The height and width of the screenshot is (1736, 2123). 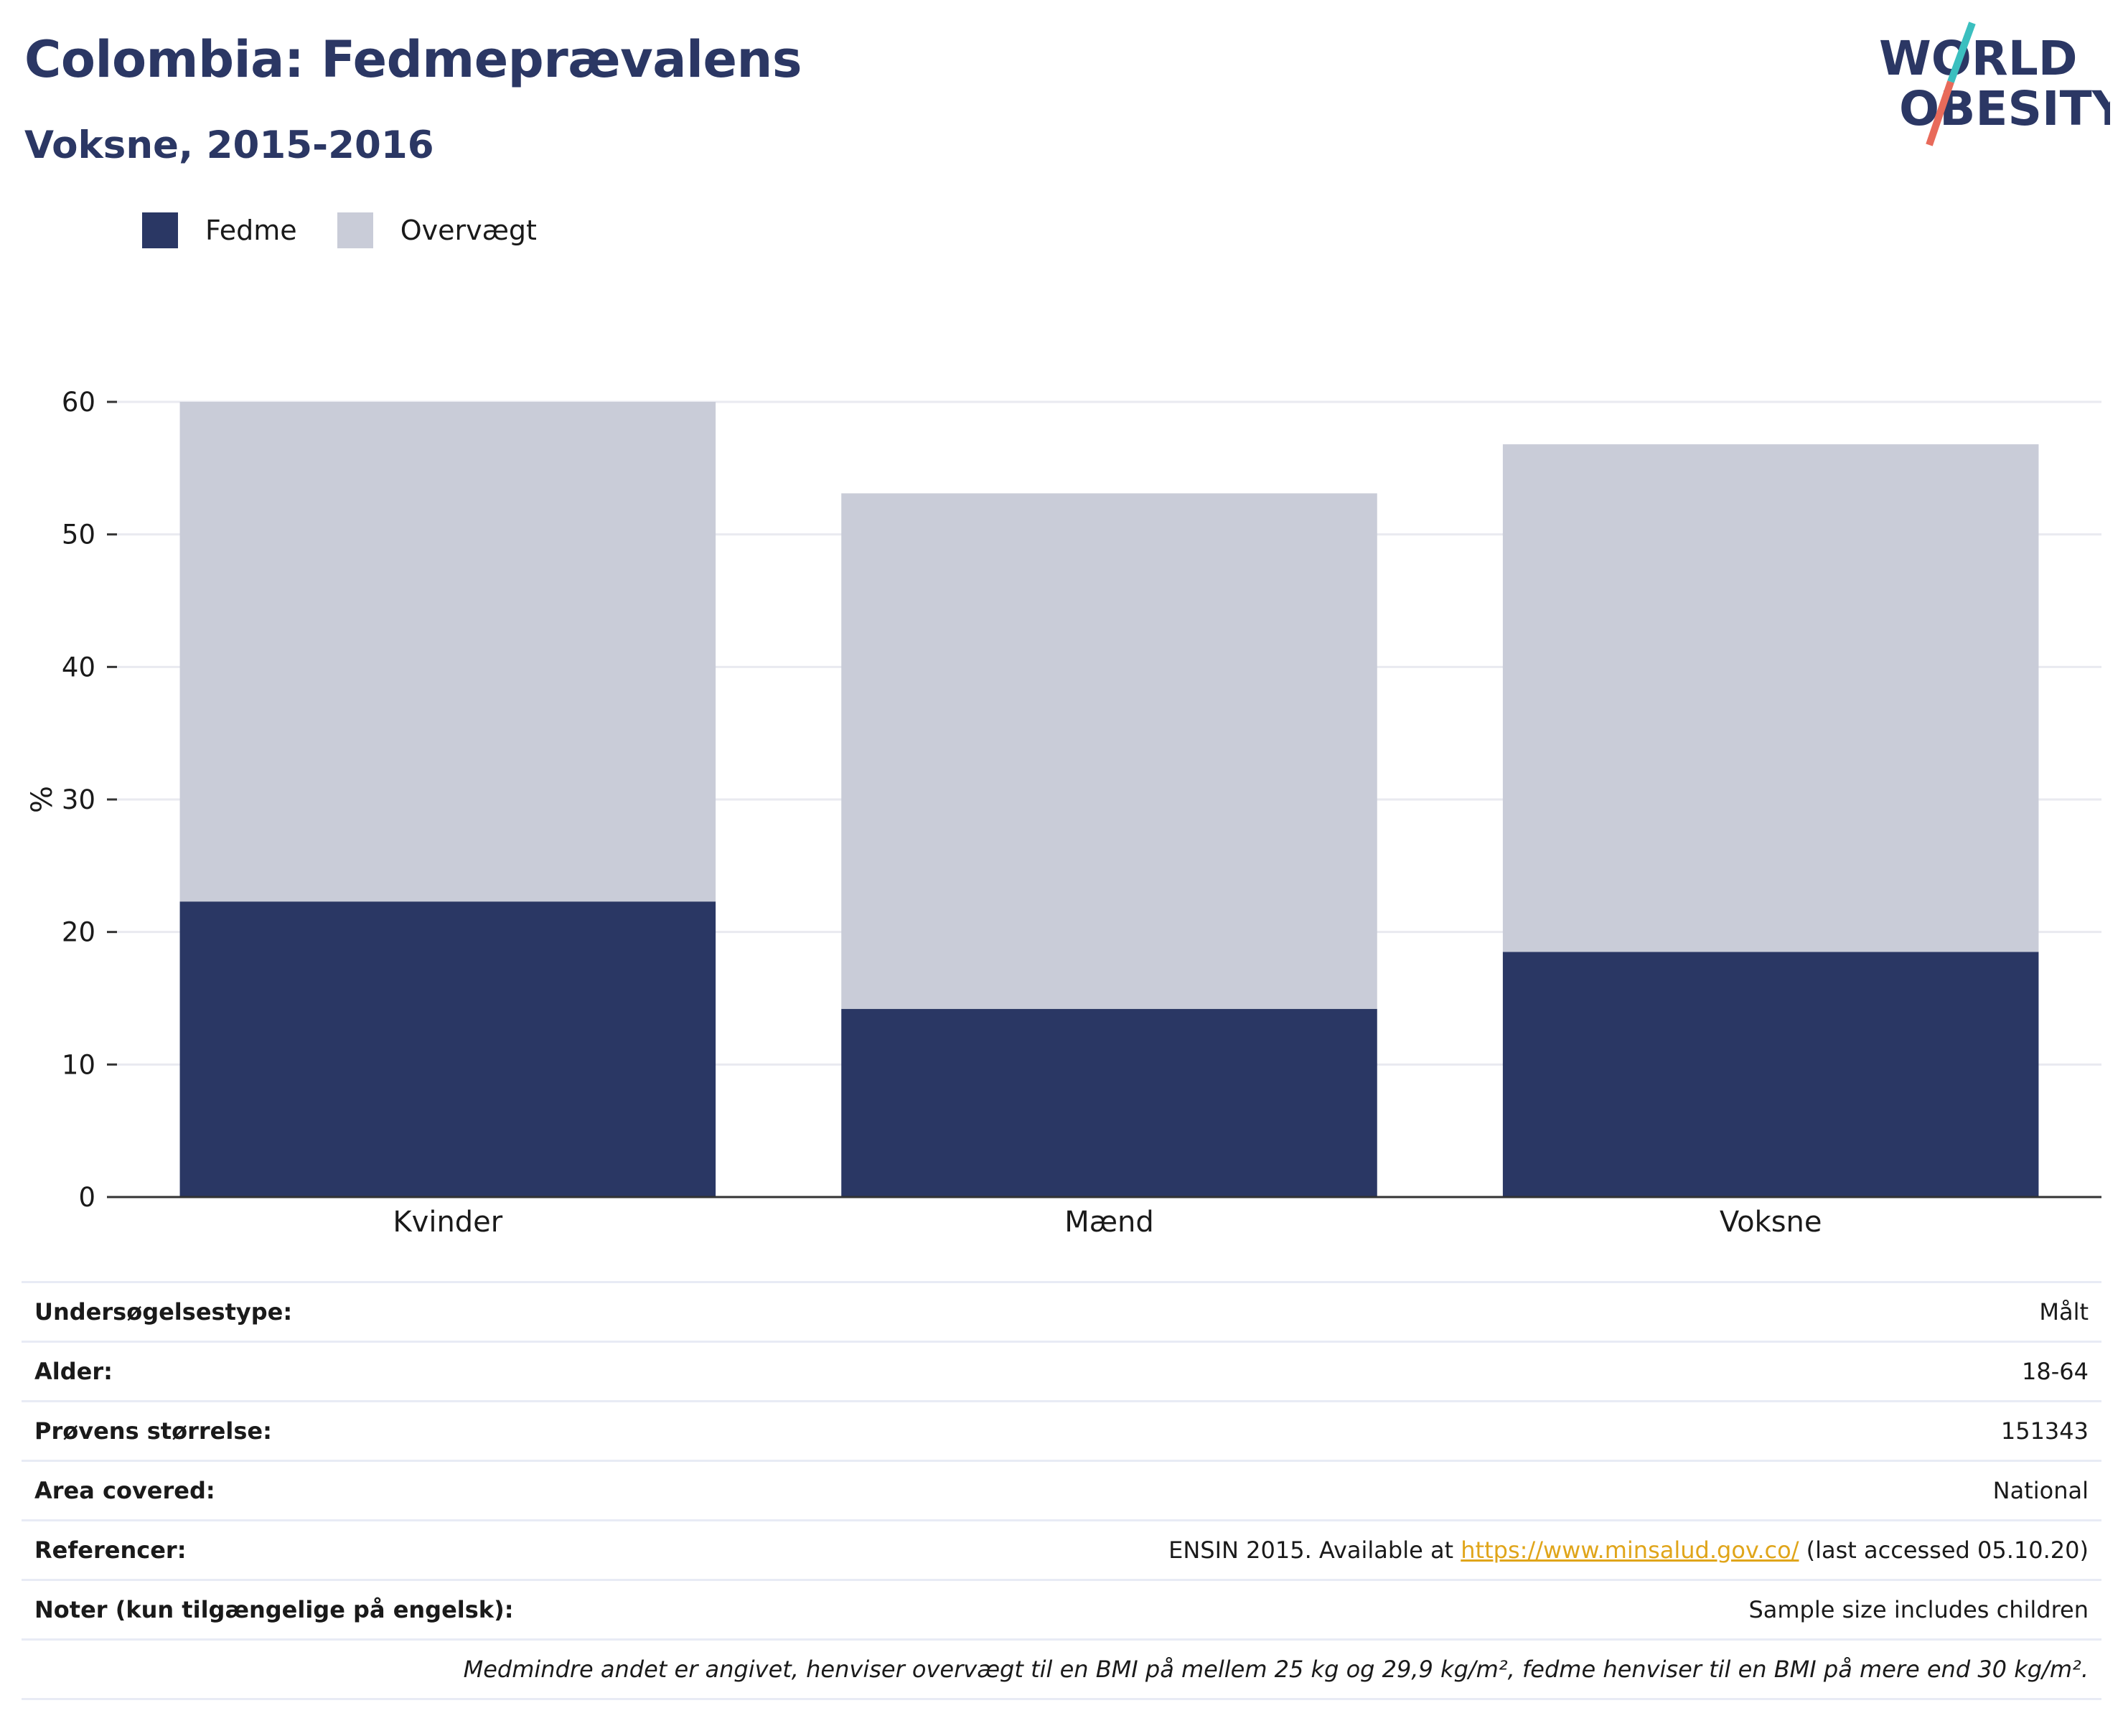 I want to click on world-obesity-logo: WORLD OBESITY, so click(x=1994, y=84).